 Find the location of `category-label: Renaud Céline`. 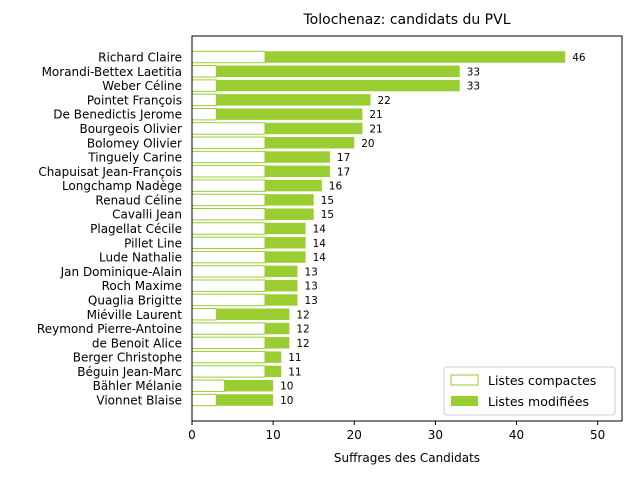

category-label: Renaud Céline is located at coordinates (138, 200).